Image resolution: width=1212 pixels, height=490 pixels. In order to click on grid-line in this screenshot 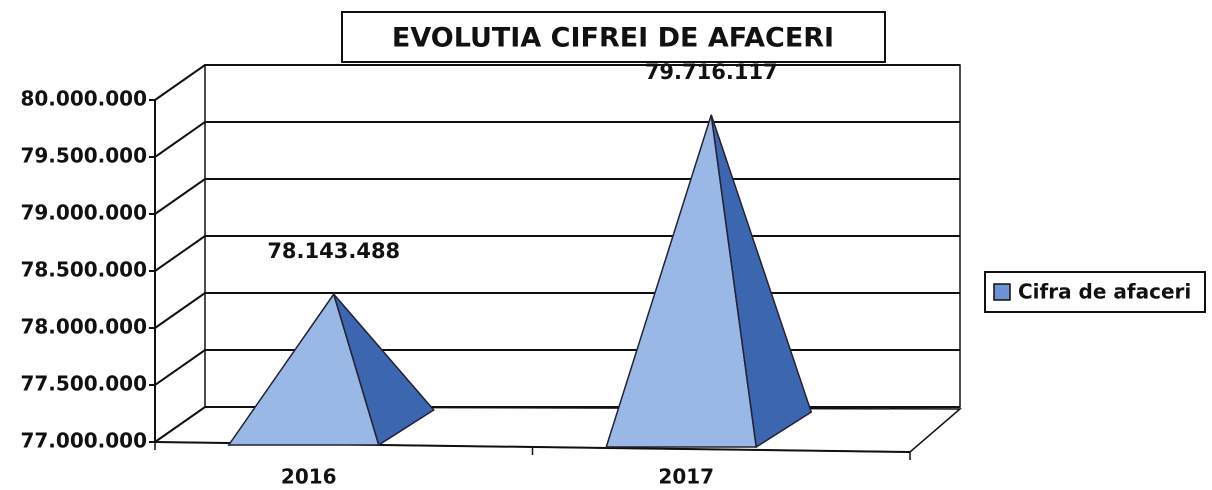, I will do `click(557, 82)`.